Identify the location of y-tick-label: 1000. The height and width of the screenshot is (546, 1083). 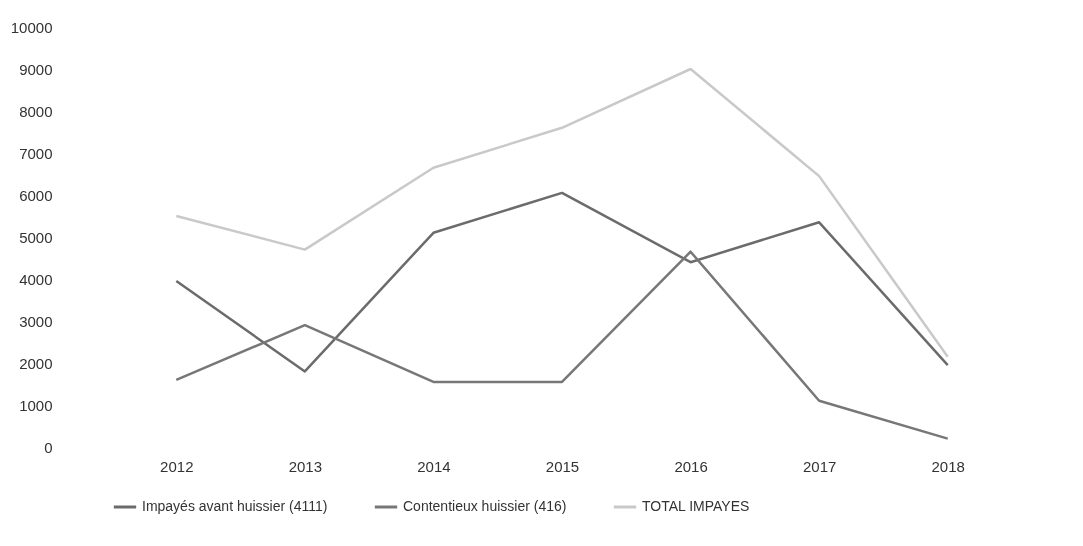
(36, 405).